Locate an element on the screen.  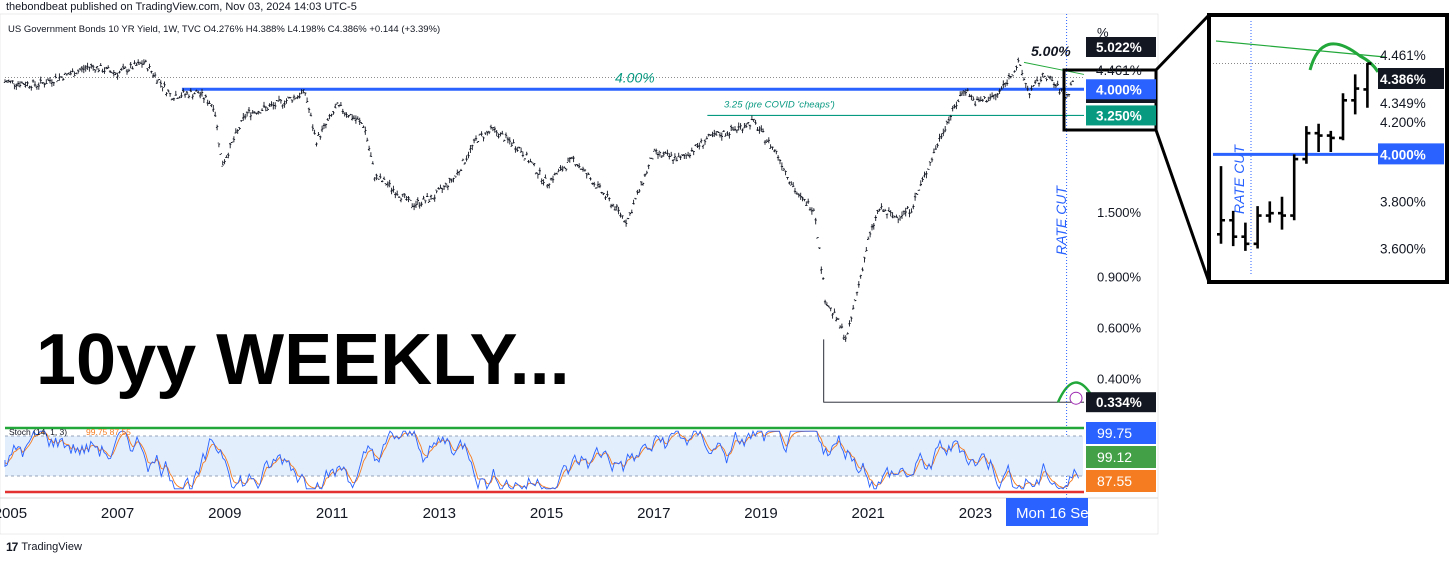
tradingview-logo-icon: 17 is located at coordinates (12, 547).